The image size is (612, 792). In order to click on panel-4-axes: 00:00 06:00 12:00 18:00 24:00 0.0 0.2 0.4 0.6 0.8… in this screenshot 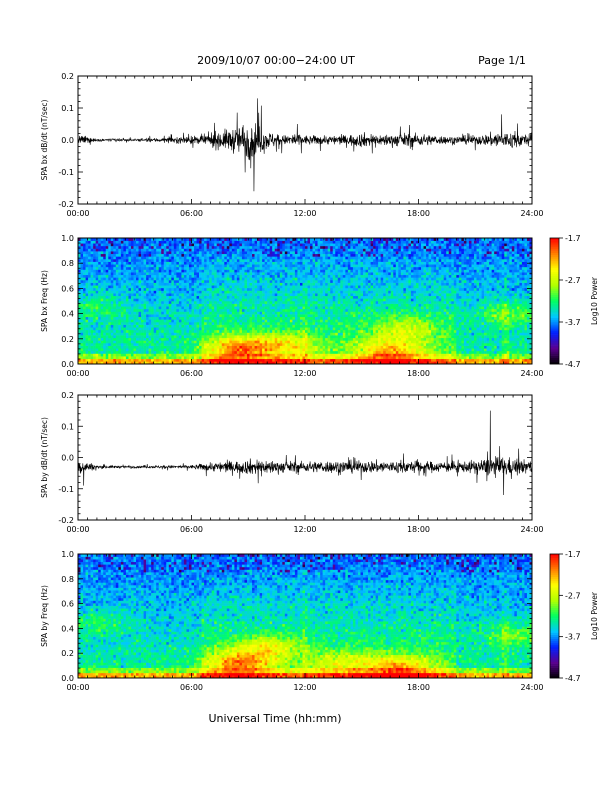, I will do `click(292, 621)`.